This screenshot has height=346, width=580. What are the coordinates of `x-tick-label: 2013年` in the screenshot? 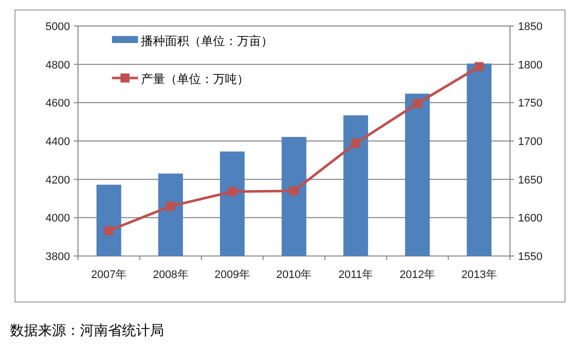 It's located at (479, 275).